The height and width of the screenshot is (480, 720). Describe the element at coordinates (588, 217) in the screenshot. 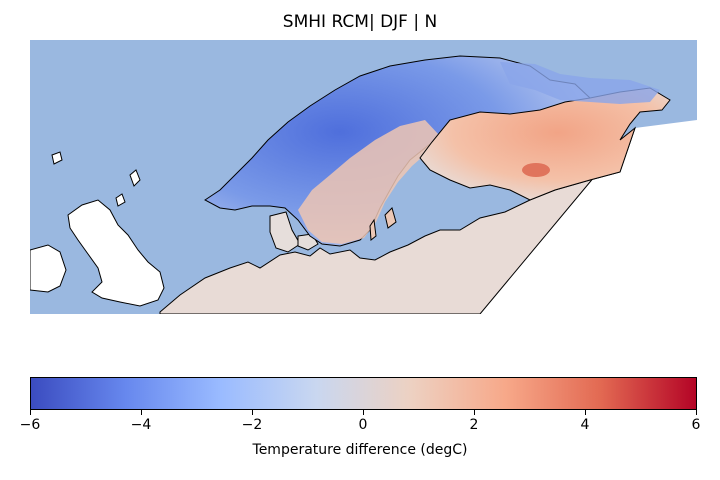

I see `outside-domain-area` at that location.